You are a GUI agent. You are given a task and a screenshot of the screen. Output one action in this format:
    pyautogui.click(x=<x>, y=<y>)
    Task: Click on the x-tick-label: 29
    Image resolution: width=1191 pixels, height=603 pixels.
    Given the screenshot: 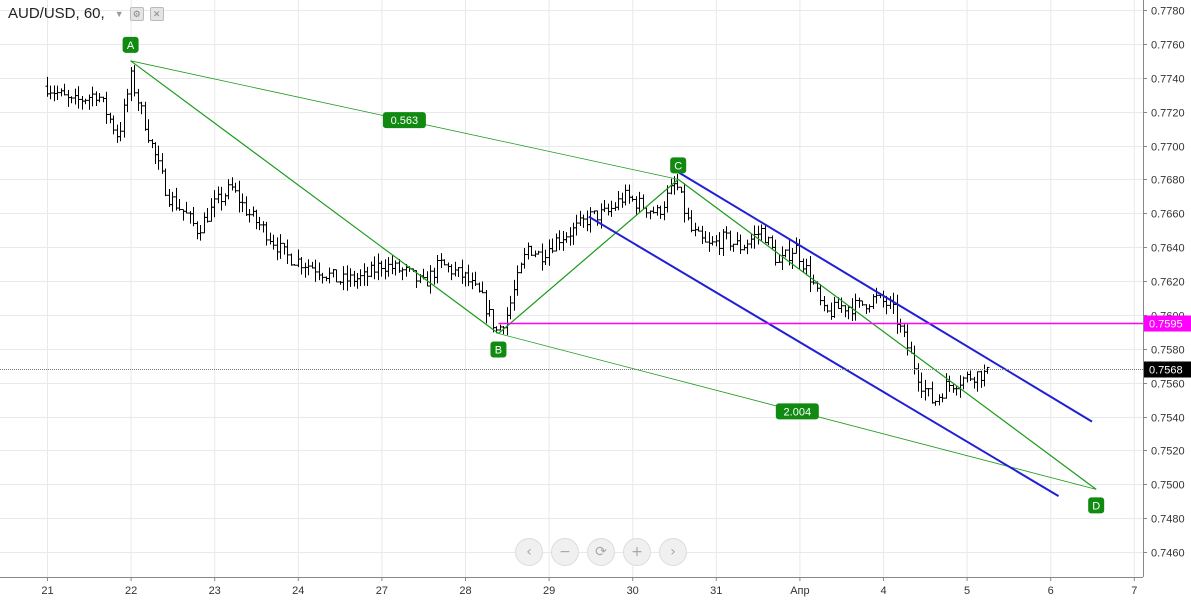 What is the action you would take?
    pyautogui.click(x=549, y=591)
    